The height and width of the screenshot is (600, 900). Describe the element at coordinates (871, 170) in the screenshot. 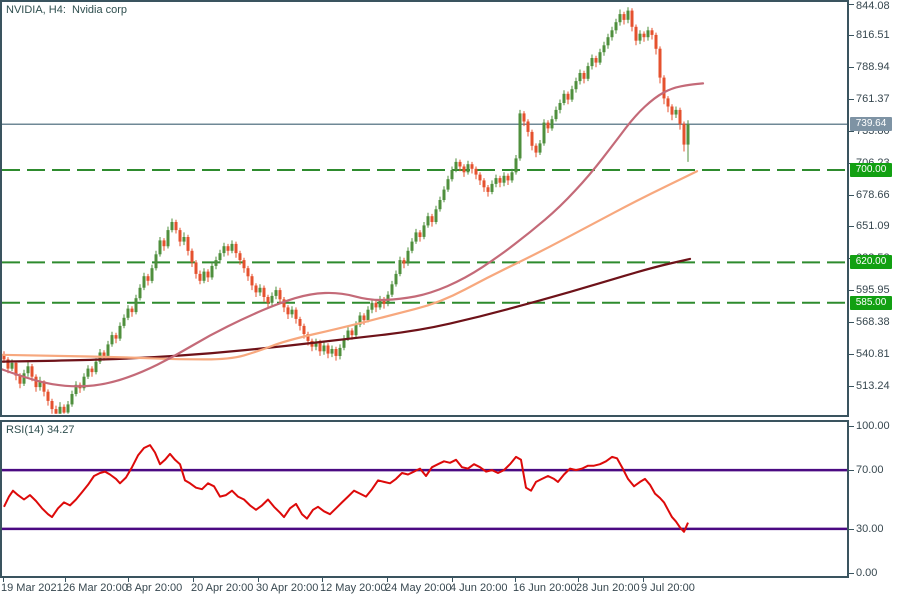

I see `price-level-badge-700: 700.00` at that location.